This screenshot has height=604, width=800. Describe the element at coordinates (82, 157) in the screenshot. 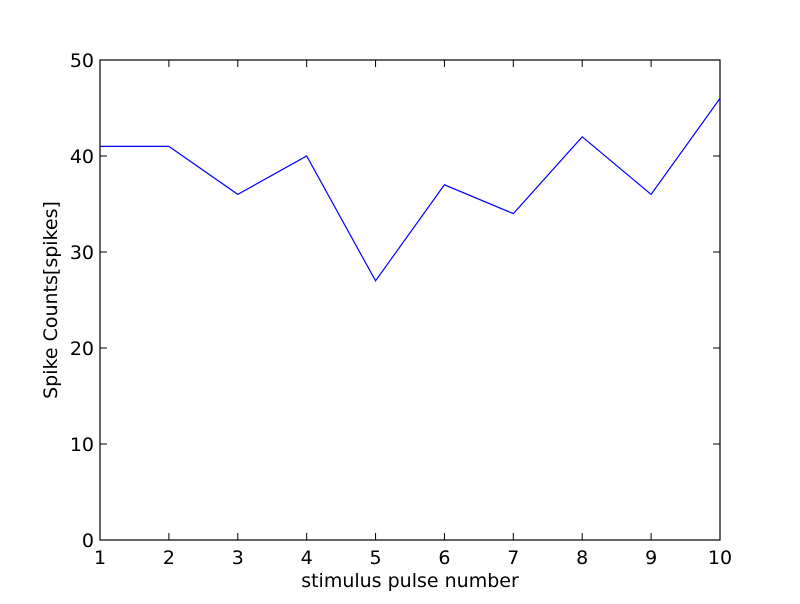

I see `y-tick-label: 40` at that location.